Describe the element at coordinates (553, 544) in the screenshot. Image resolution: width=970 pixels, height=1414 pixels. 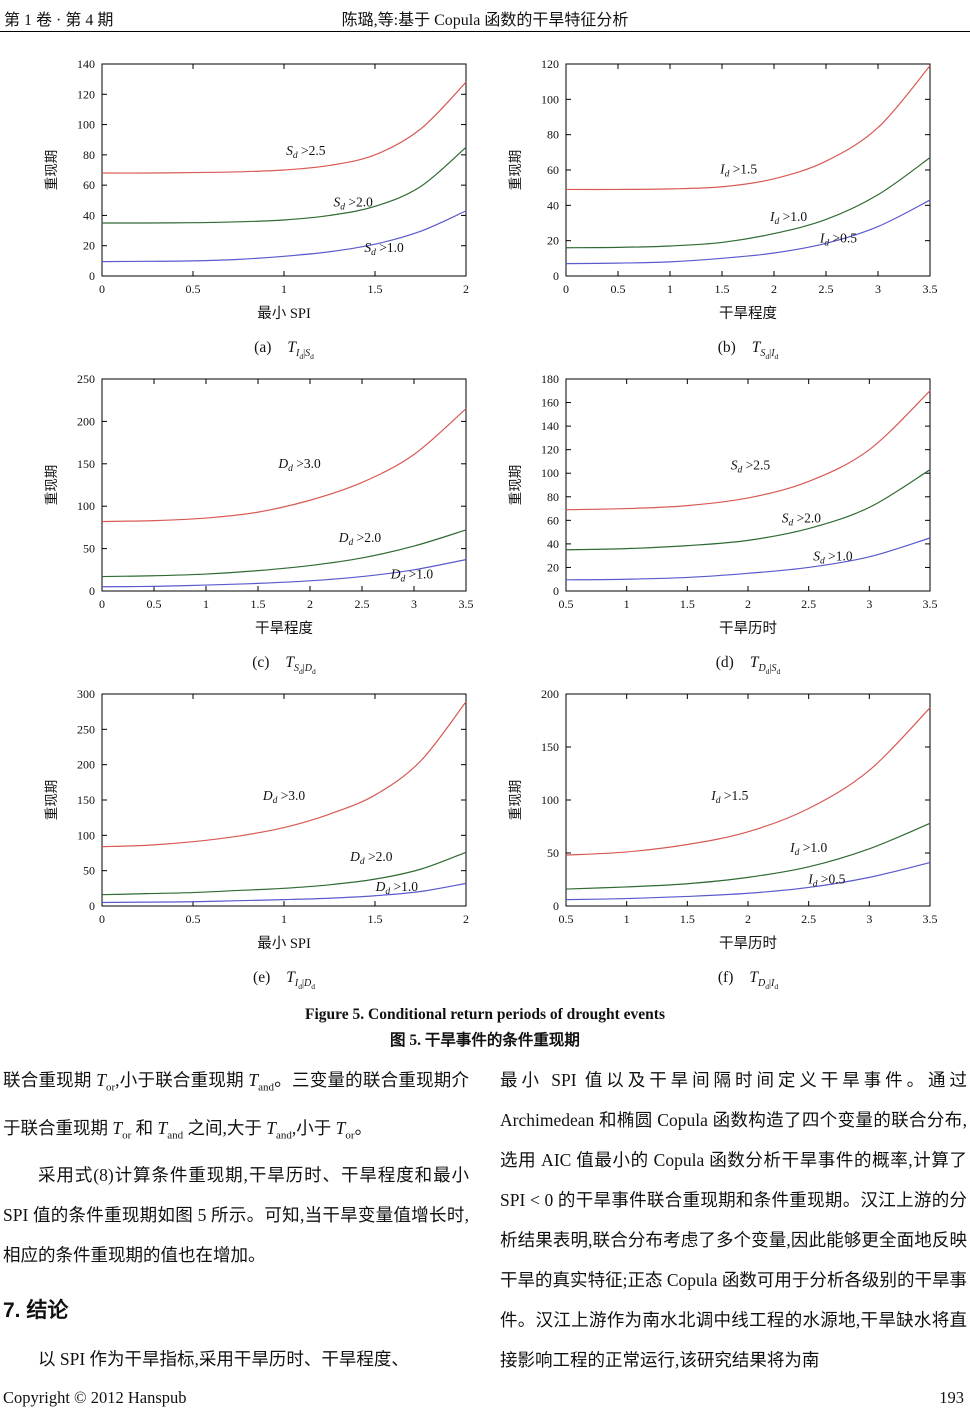
I see `y-tick-label: 40` at that location.